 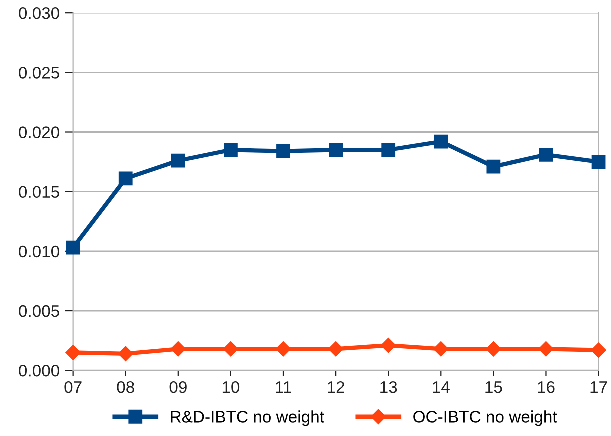 I want to click on x-tick-label: 10, so click(x=231, y=387).